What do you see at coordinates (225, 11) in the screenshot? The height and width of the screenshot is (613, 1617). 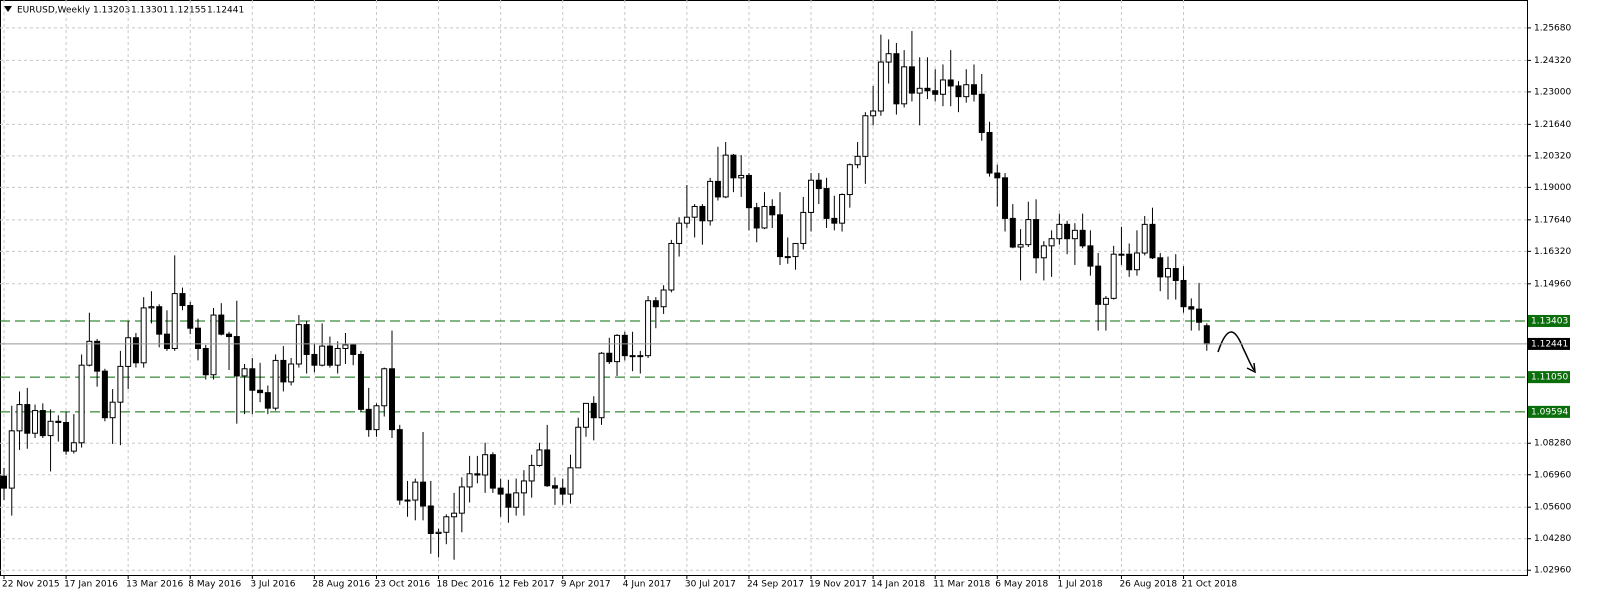 I see `header-close: 1.12441` at bounding box center [225, 11].